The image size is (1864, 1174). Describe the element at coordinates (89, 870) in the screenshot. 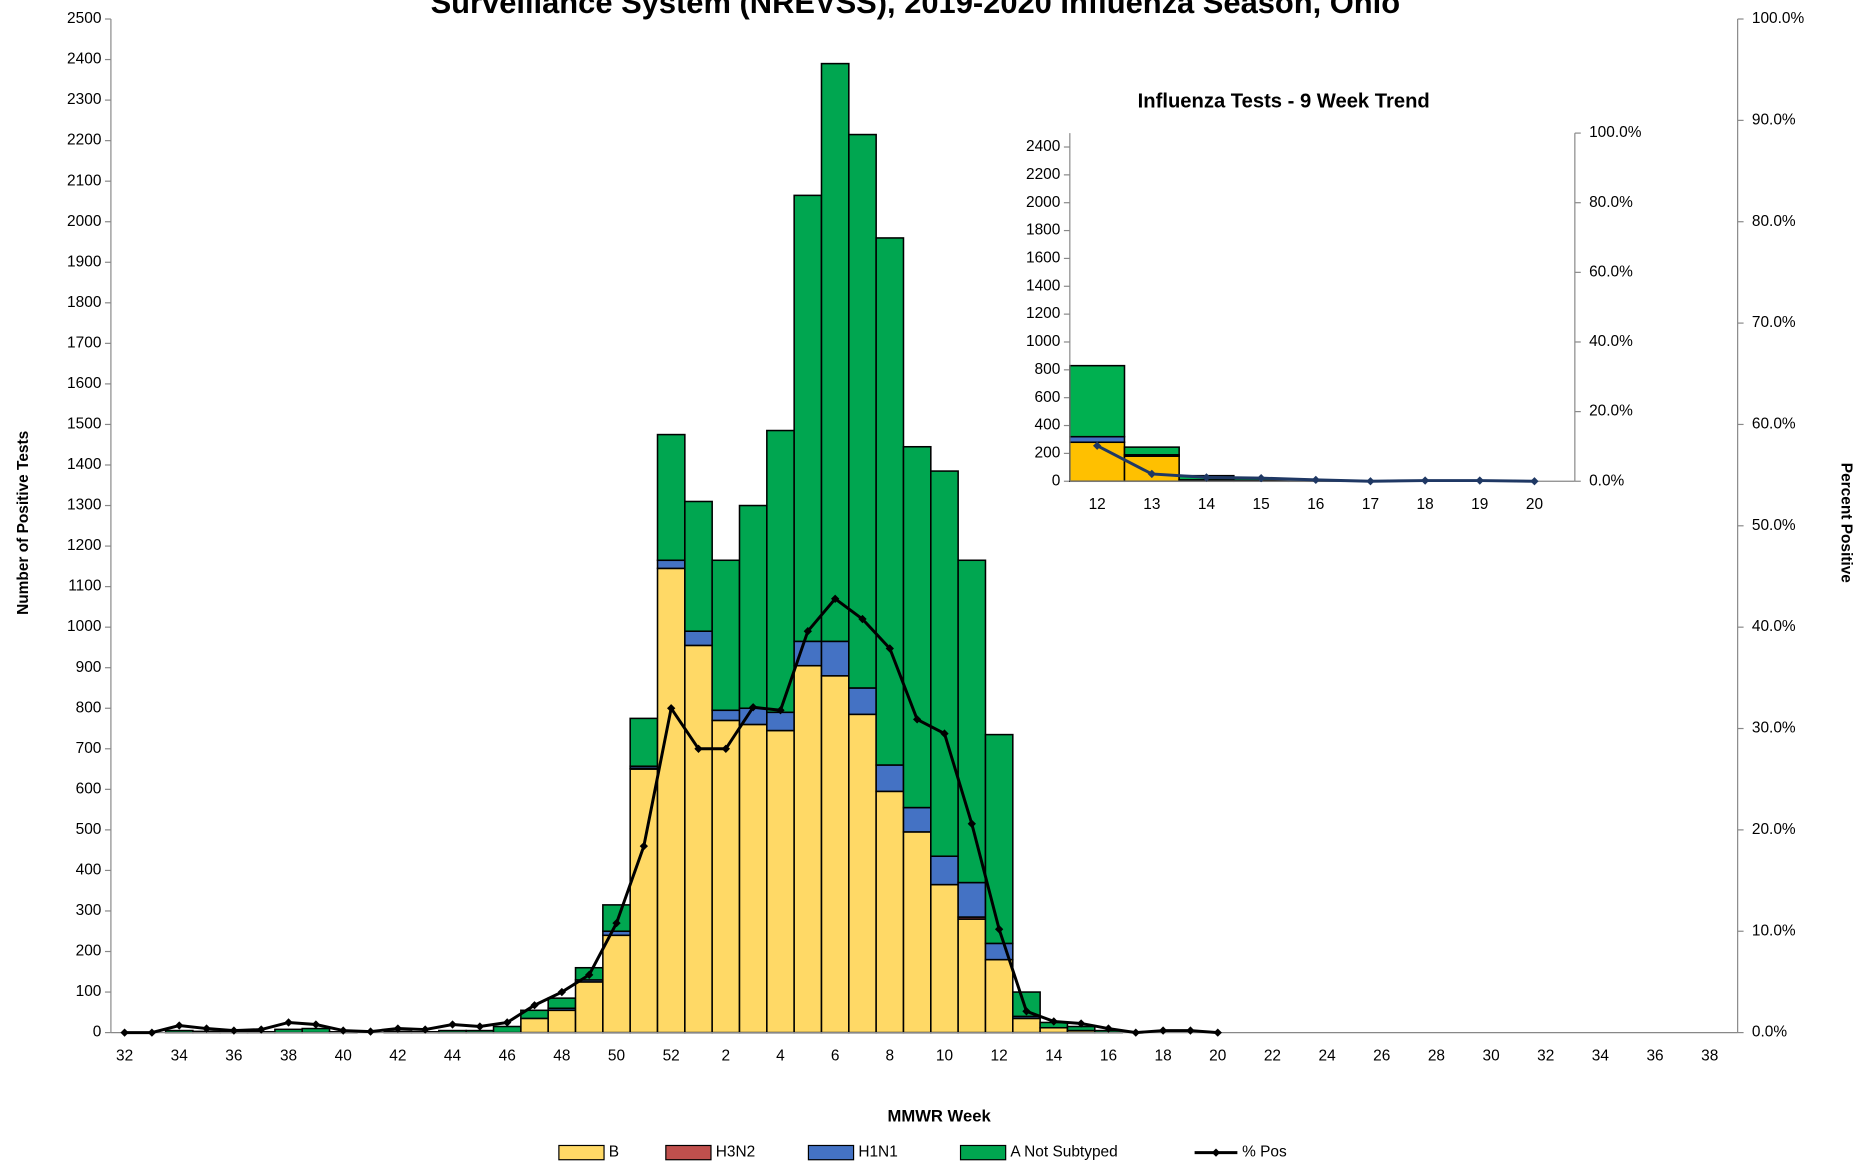

I see `y-tick-label: 400` at that location.